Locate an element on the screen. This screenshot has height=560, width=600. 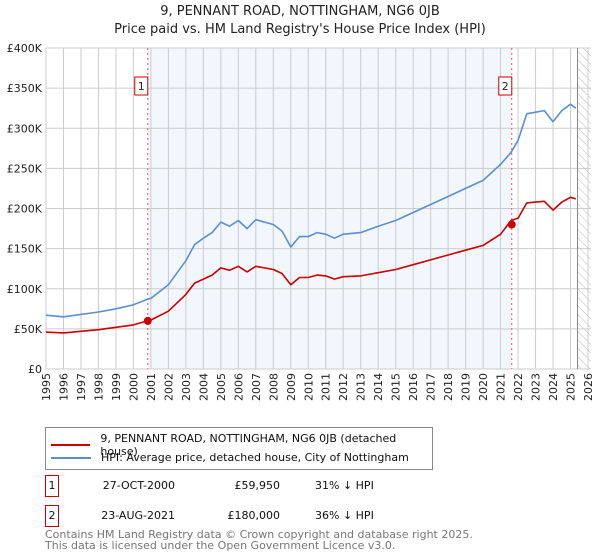
sale-hpi-diff: 36% ↓ HPI is located at coordinates (344, 515).